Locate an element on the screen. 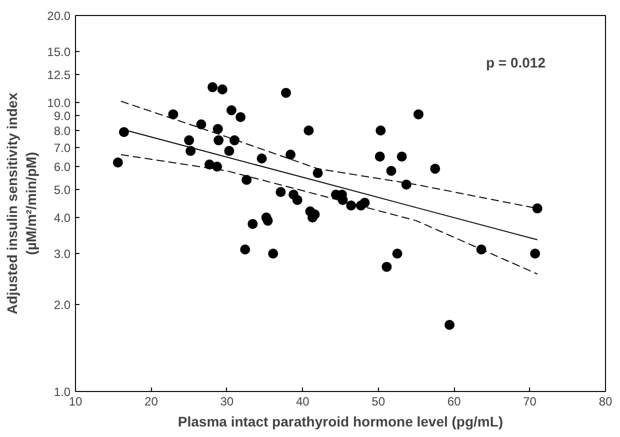 The height and width of the screenshot is (437, 620). annotation: p = 0.012 is located at coordinates (516, 62).